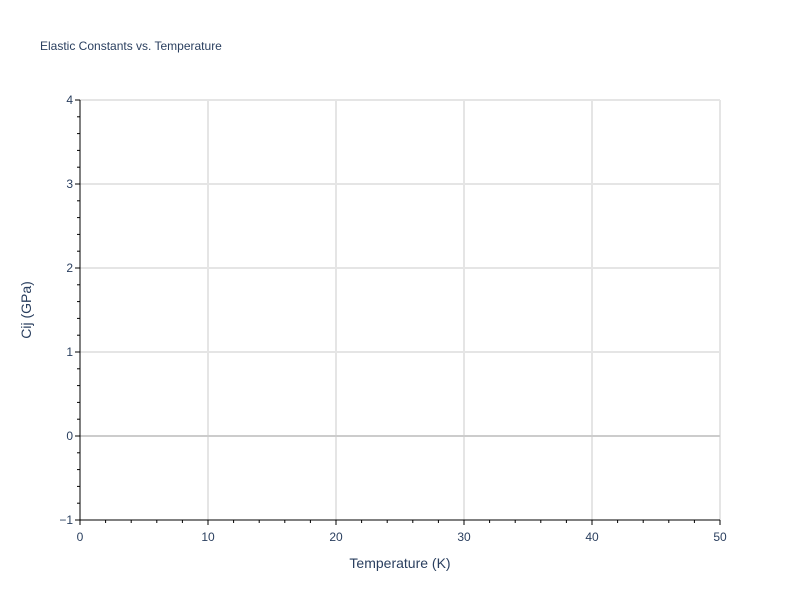  What do you see at coordinates (66, 520) in the screenshot?
I see `y-tick-label: −1` at bounding box center [66, 520].